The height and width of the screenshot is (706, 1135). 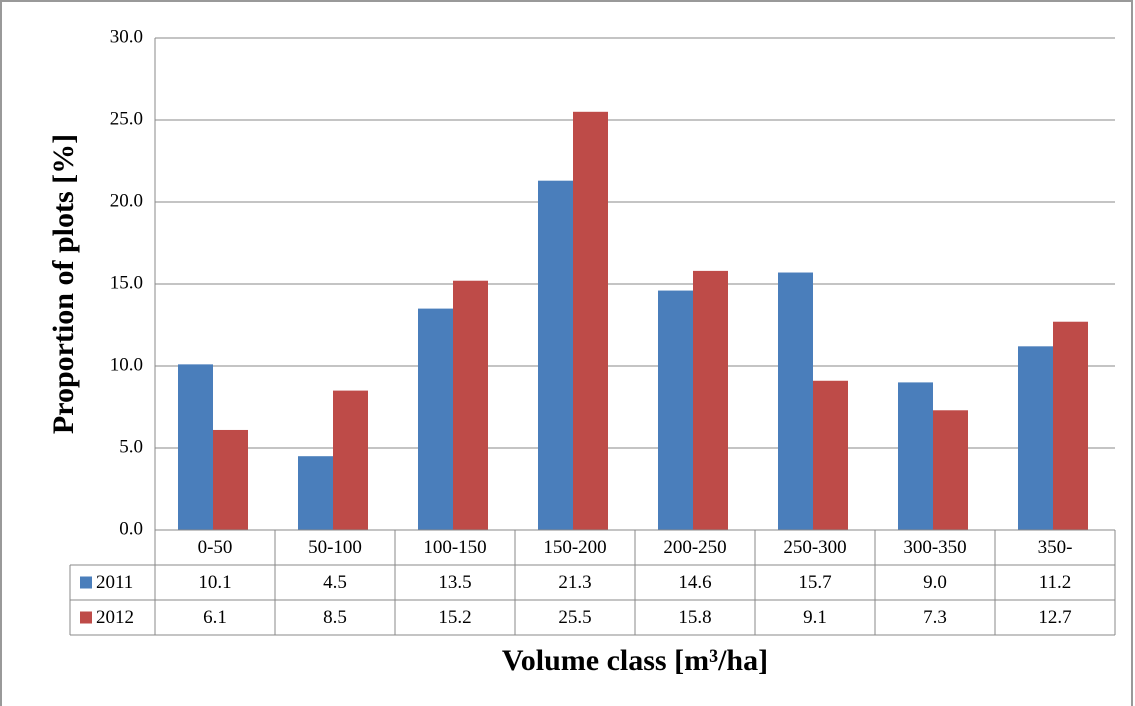 I want to click on table-value: 12.7, so click(x=1054, y=617).